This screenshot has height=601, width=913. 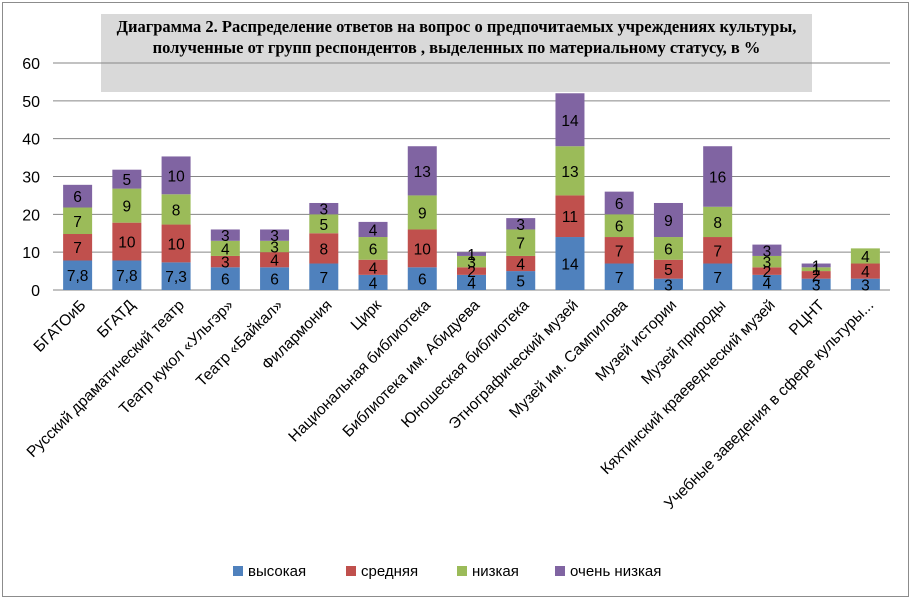 I want to click on data-label: 16, so click(x=717, y=178).